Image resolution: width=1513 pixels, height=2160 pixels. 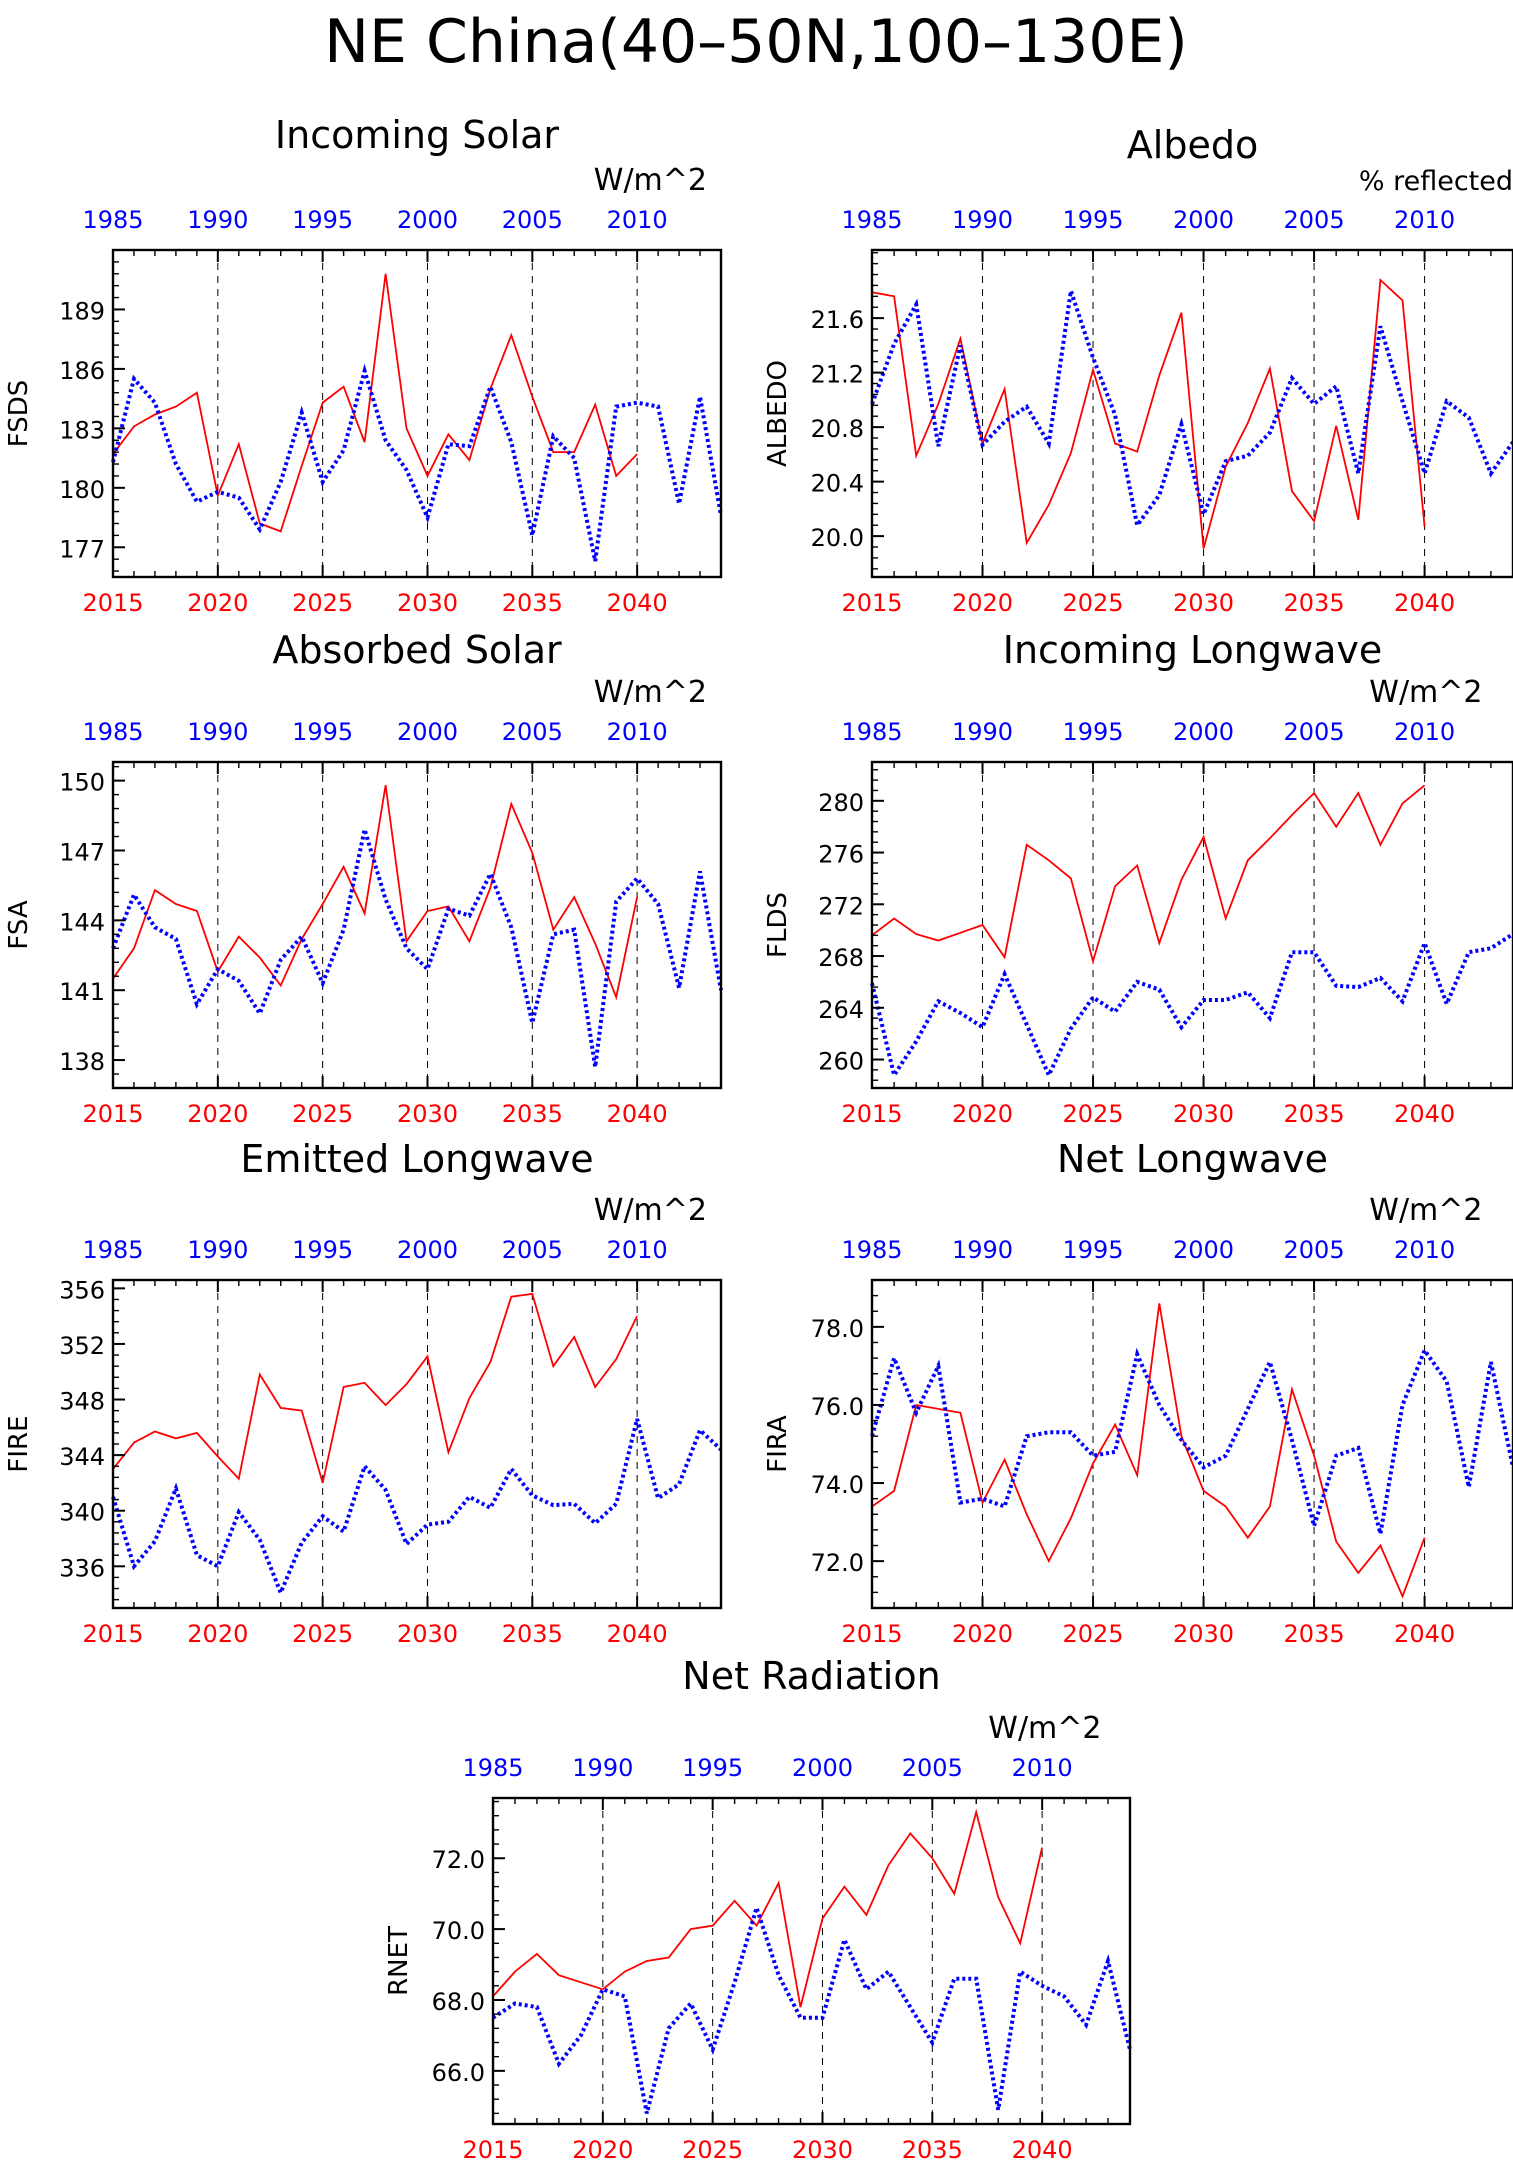 What do you see at coordinates (82, 1402) in the screenshot?
I see `y-tick-label: 348` at bounding box center [82, 1402].